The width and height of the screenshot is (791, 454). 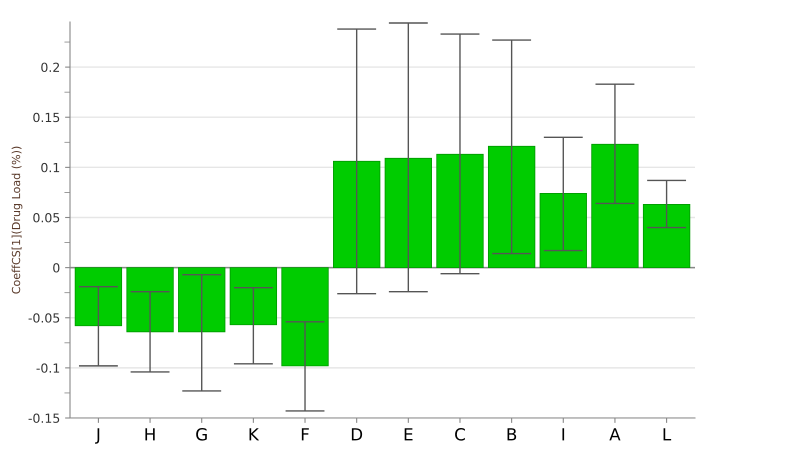 What do you see at coordinates (46, 217) in the screenshot?
I see `y-tick-label: 0.05` at bounding box center [46, 217].